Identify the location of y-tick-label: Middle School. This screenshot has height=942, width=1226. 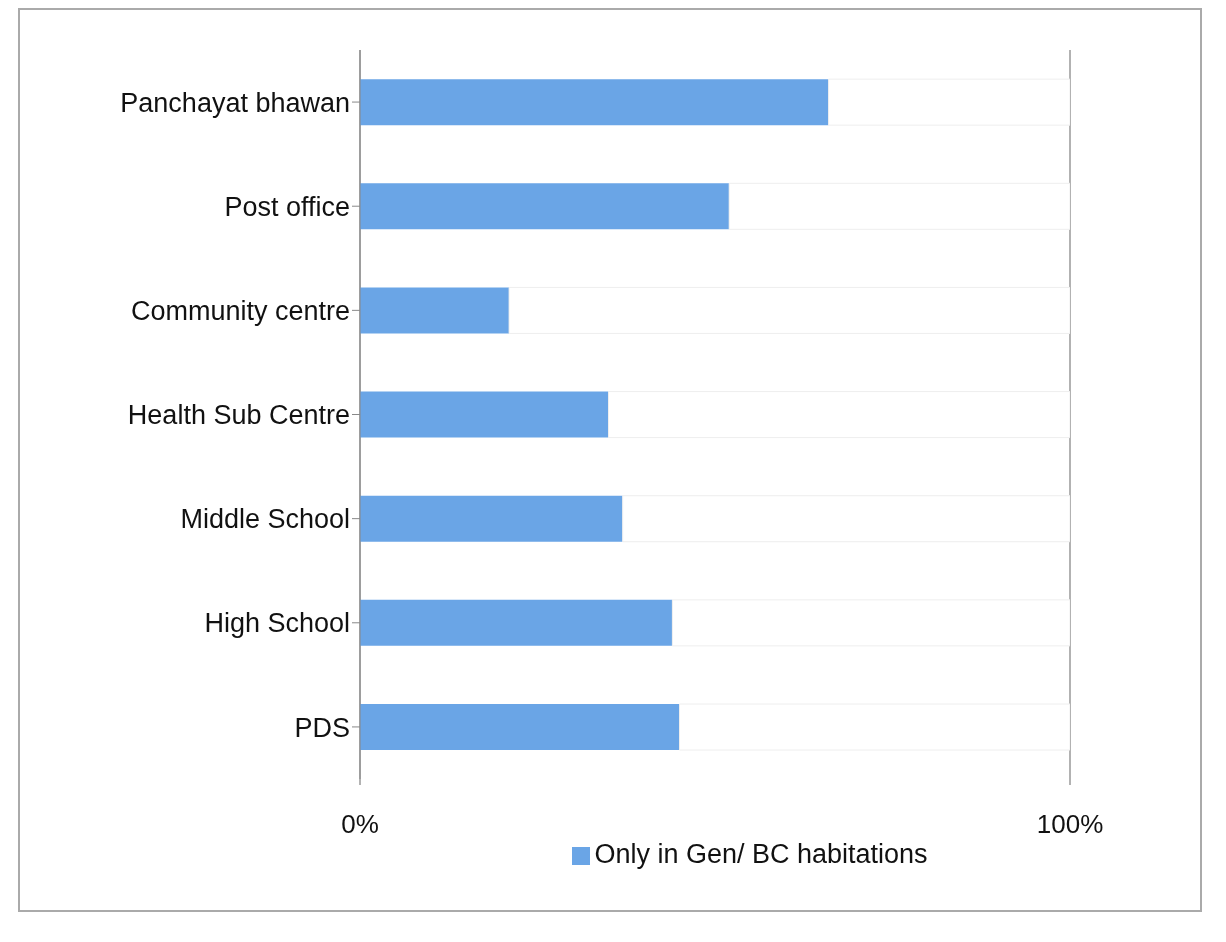
(265, 519).